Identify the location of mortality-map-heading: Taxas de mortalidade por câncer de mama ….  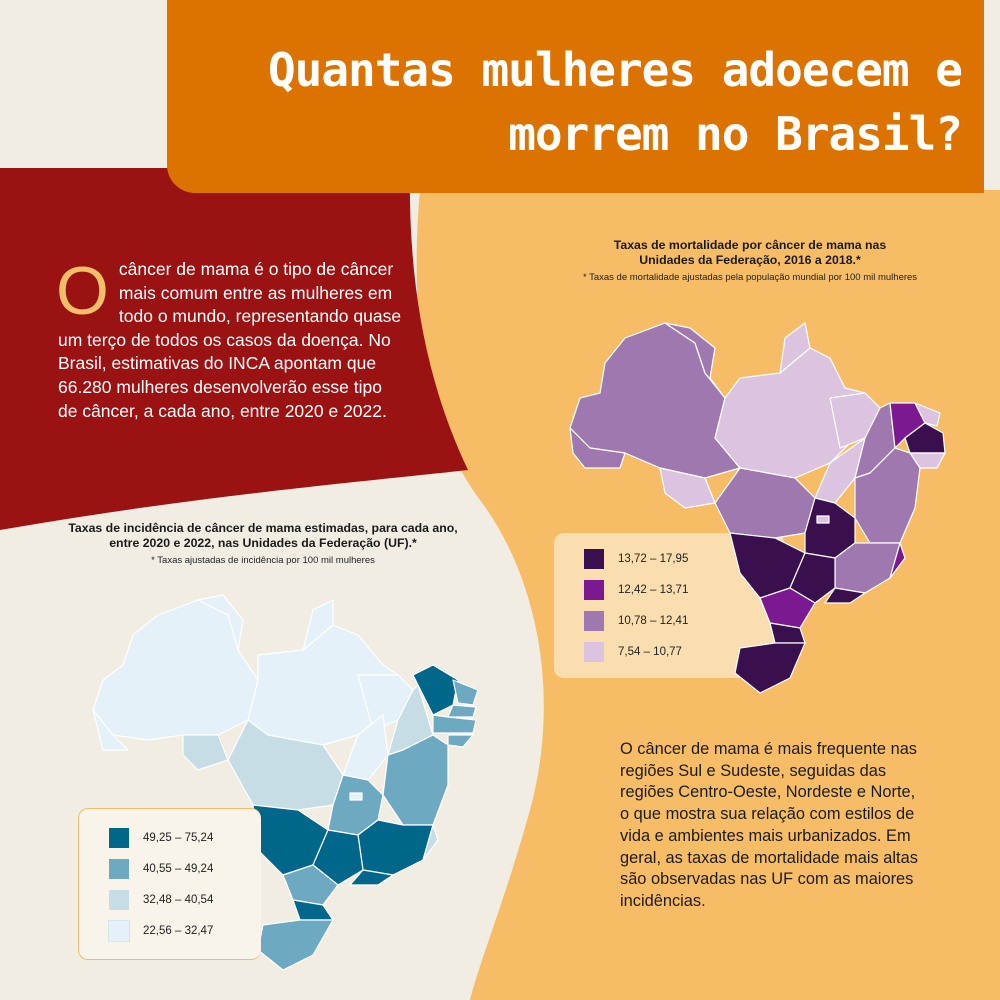
(750, 253).